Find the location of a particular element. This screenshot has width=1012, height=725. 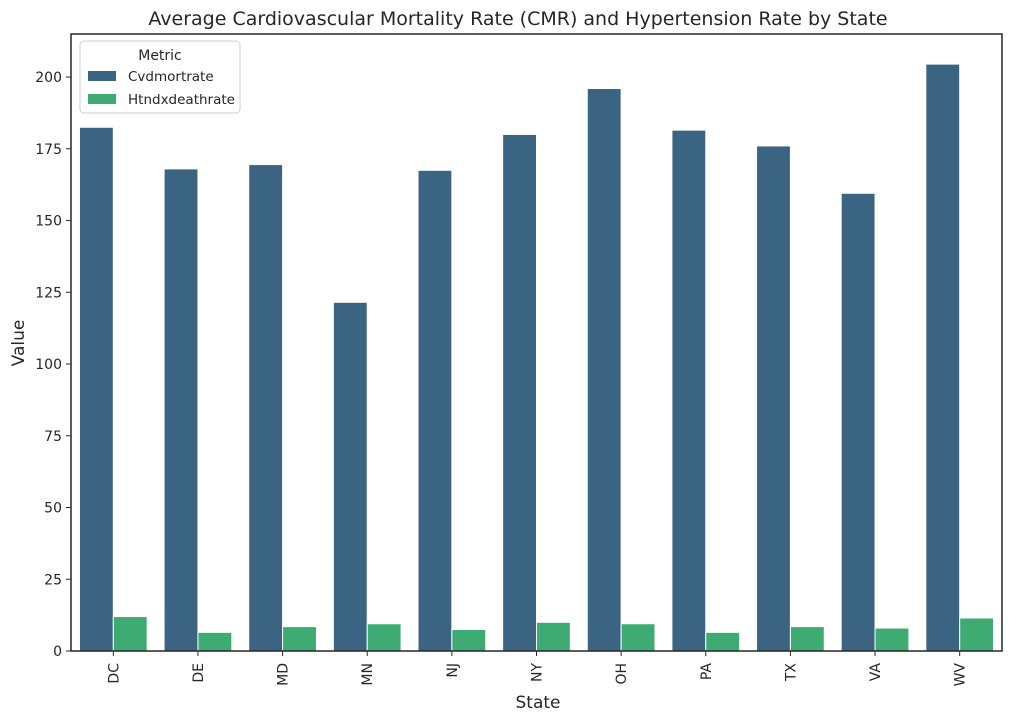

bar-cvdmortrate-md is located at coordinates (266, 408).